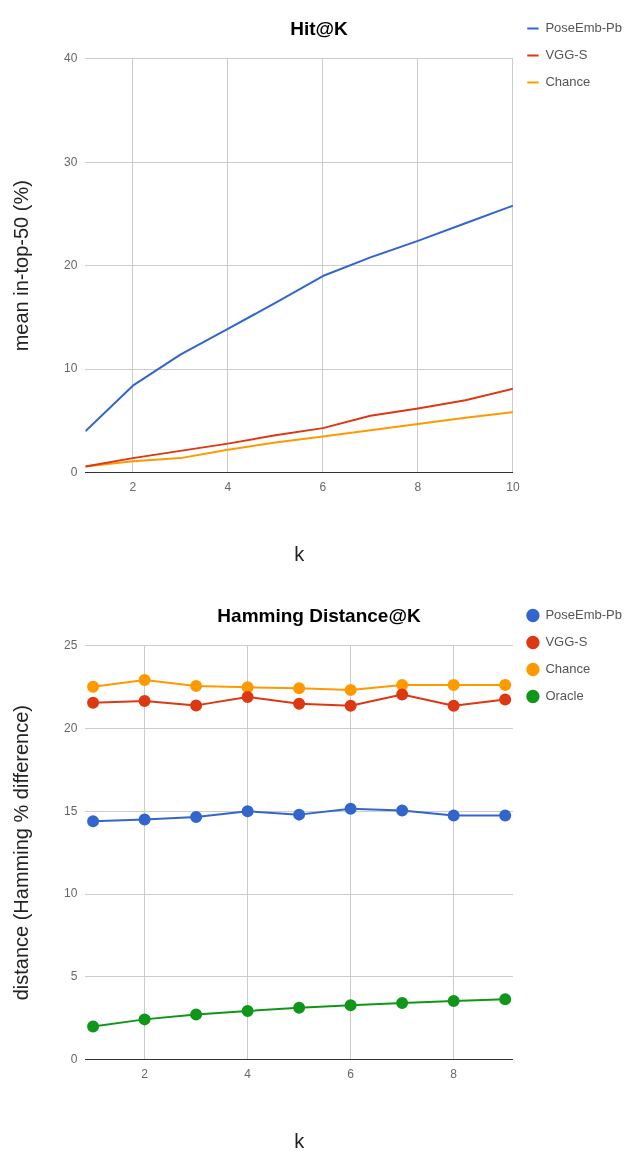  Describe the element at coordinates (513, 487) in the screenshot. I see `x-tick-label: 10` at that location.